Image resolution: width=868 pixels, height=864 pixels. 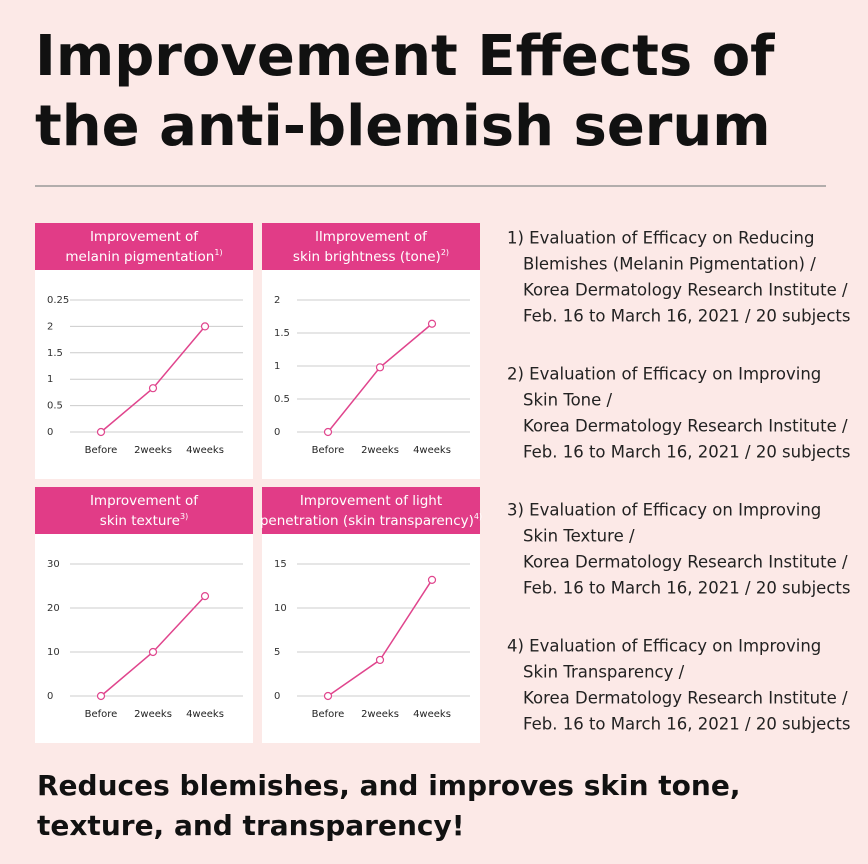 What do you see at coordinates (664, 646) in the screenshot?
I see `note-line: 4) Evaluation of Efficacy on Improving` at bounding box center [664, 646].